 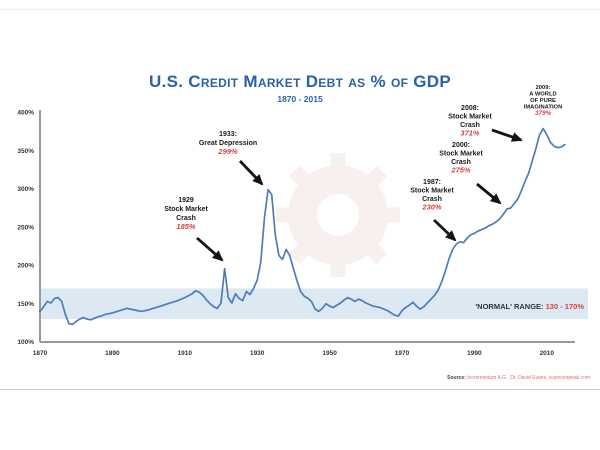 I want to click on y-tick-label: 250%, so click(x=25, y=227).